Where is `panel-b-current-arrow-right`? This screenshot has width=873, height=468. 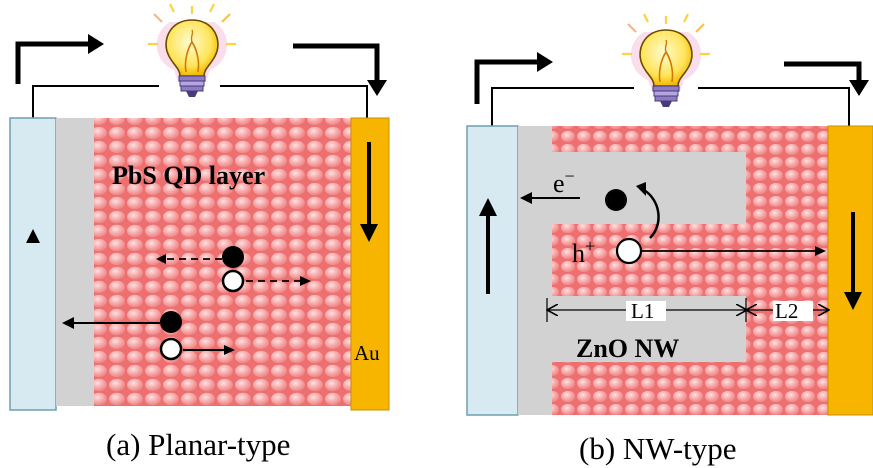 panel-b-current-arrow-right is located at coordinates (823, 72).